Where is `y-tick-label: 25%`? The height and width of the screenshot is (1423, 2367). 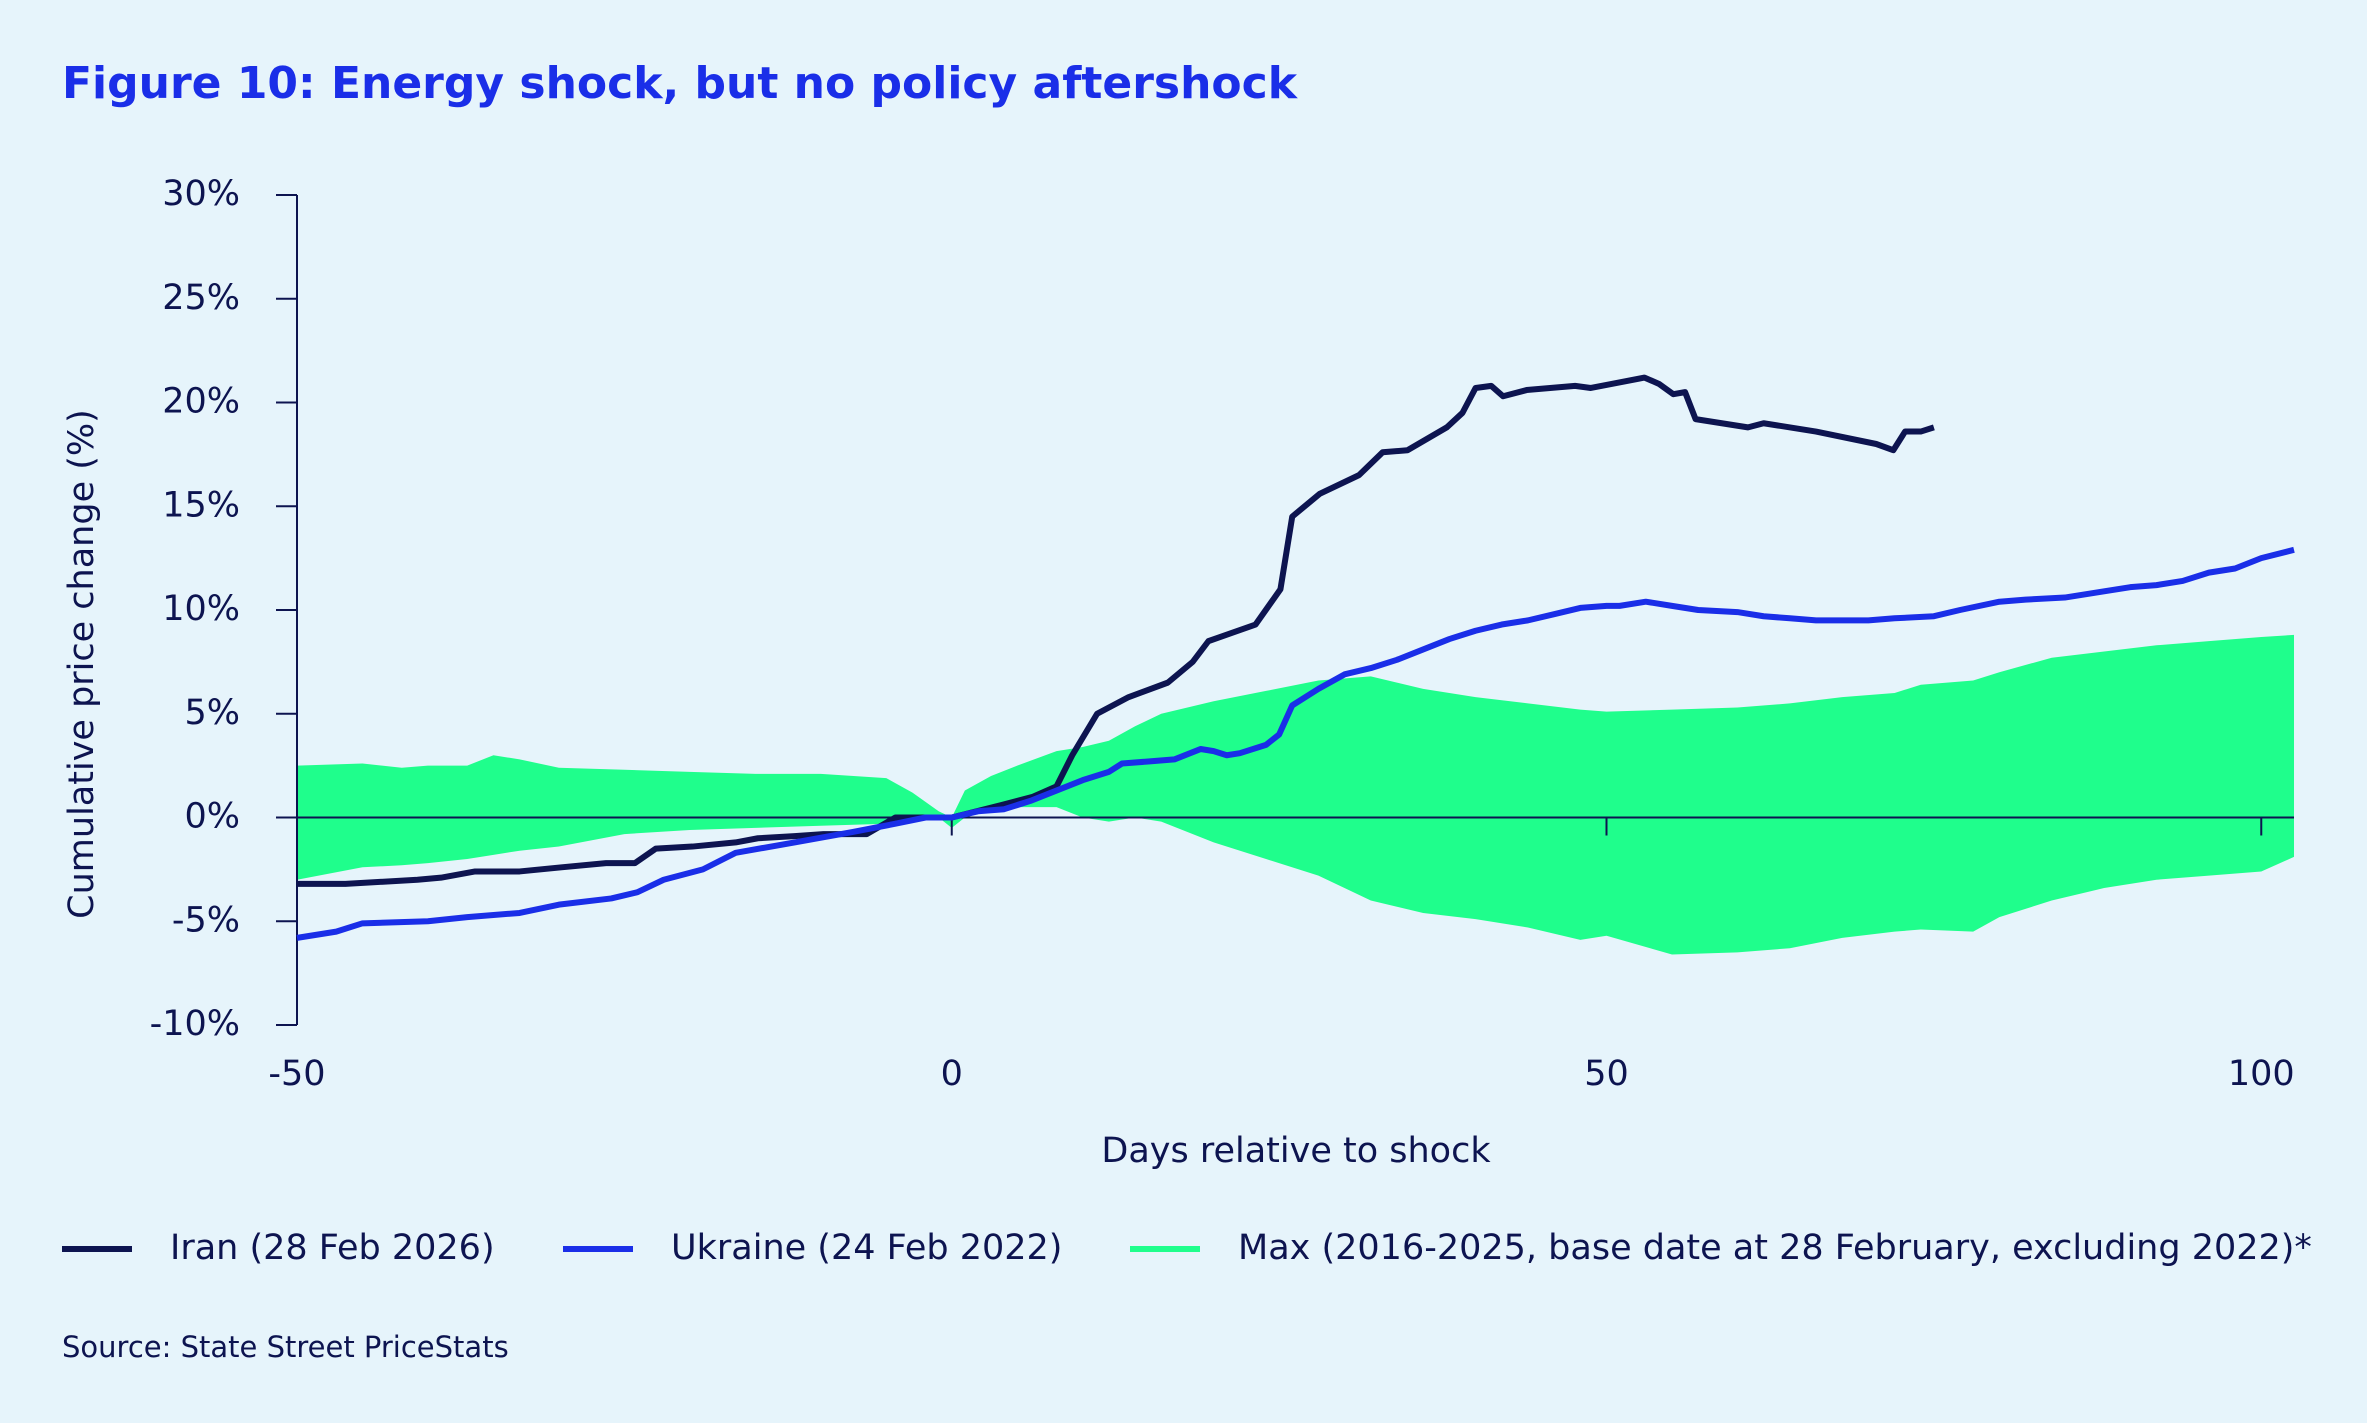
y-tick-label: 25% is located at coordinates (201, 298).